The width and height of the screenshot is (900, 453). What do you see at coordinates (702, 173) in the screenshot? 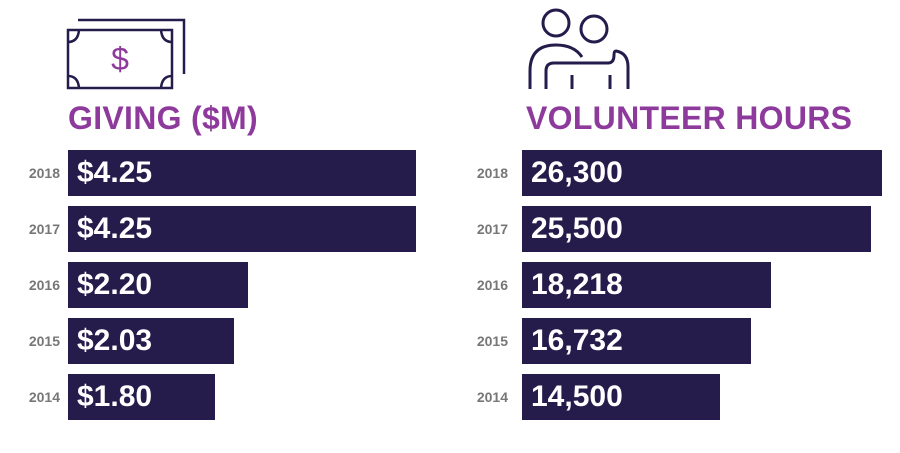
I see `bar: 26,300` at bounding box center [702, 173].